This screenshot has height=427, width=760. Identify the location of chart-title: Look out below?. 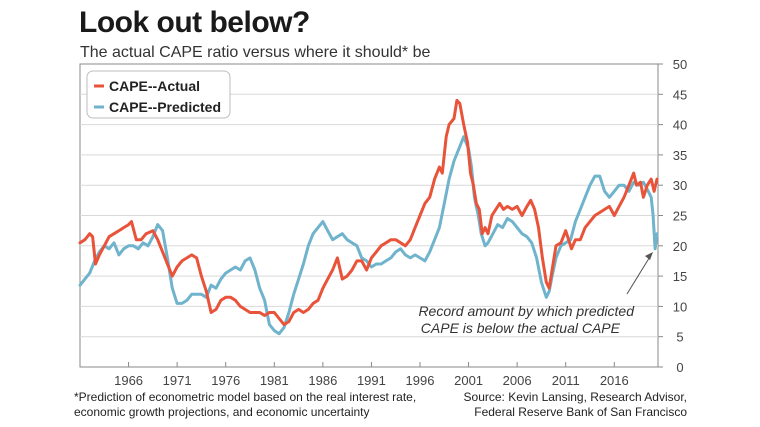
(194, 22).